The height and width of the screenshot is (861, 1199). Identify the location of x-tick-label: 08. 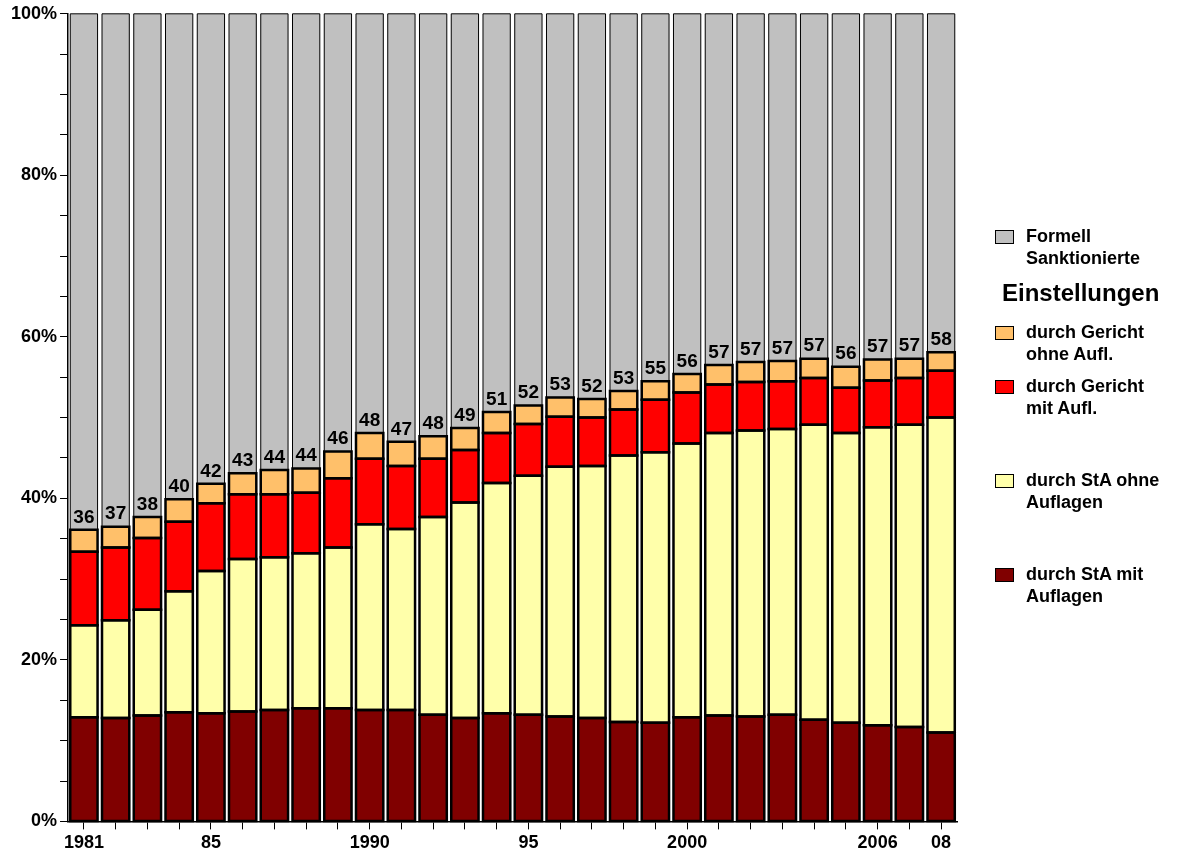
(941, 842).